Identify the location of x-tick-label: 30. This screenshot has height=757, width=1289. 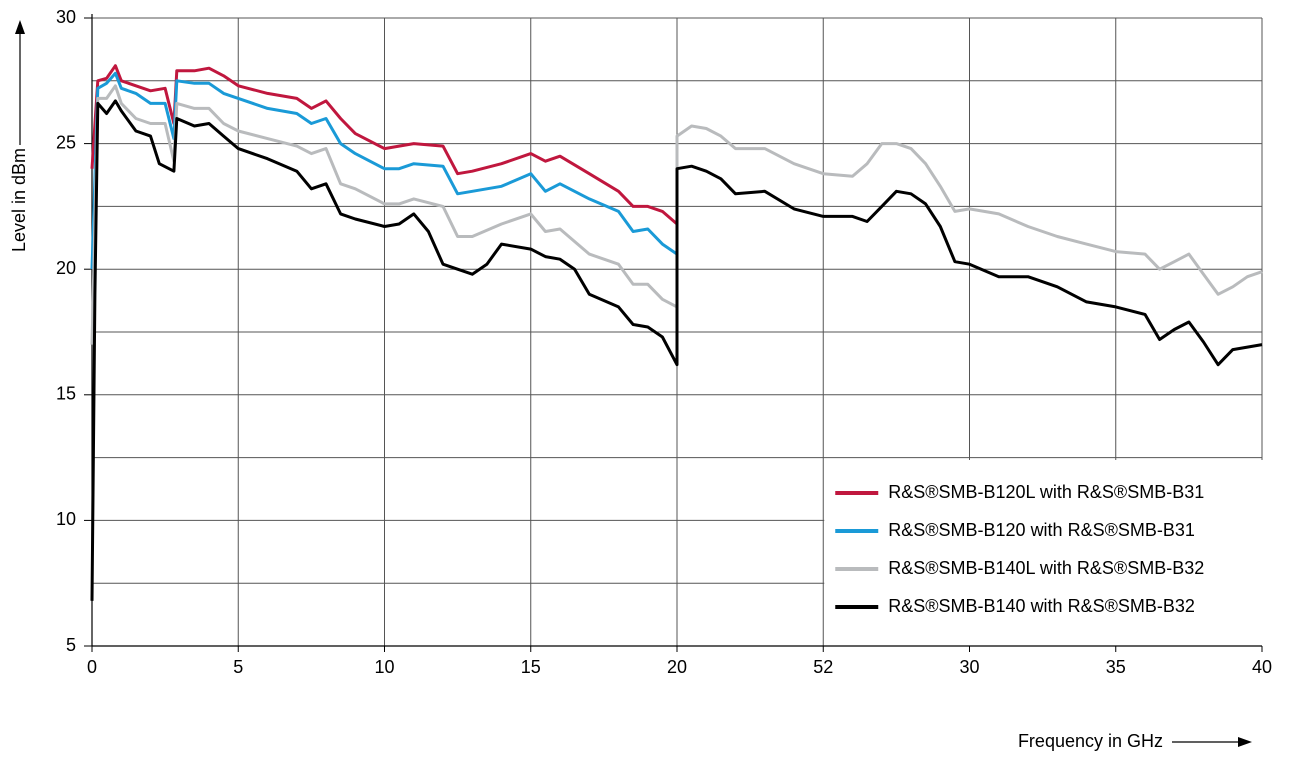
(969, 667).